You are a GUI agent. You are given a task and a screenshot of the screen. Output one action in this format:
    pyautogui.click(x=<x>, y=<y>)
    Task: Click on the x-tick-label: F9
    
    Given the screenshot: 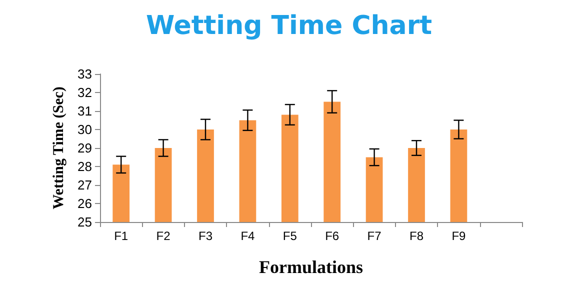 What is the action you would take?
    pyautogui.click(x=459, y=236)
    